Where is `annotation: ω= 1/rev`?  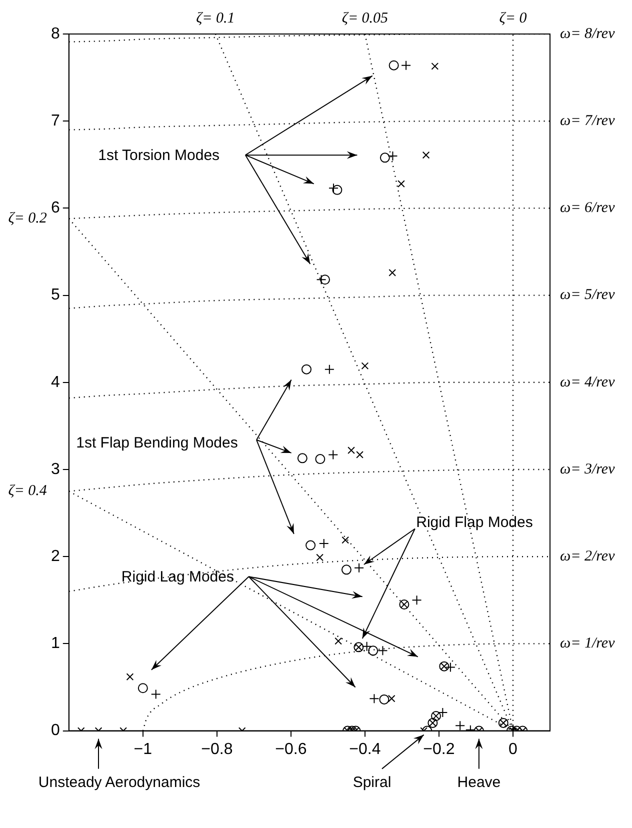
annotation: ω= 1/rev is located at coordinates (588, 644).